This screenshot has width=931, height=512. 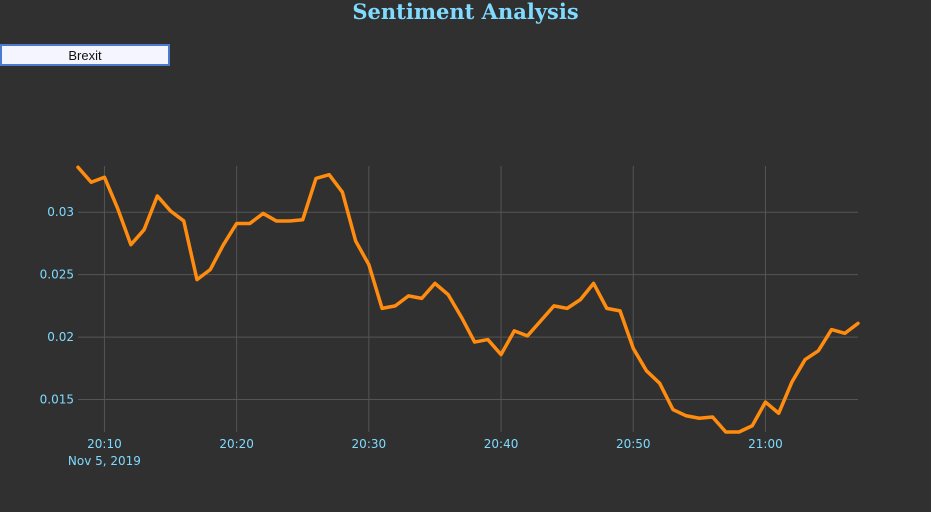 I want to click on x-tick-label: 20:40, so click(x=501, y=444).